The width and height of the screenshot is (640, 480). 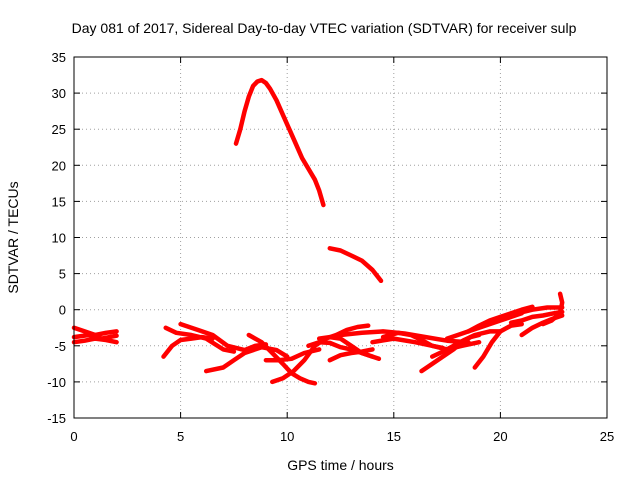 I want to click on x-axis-label: GPS time / hours, so click(x=340, y=465).